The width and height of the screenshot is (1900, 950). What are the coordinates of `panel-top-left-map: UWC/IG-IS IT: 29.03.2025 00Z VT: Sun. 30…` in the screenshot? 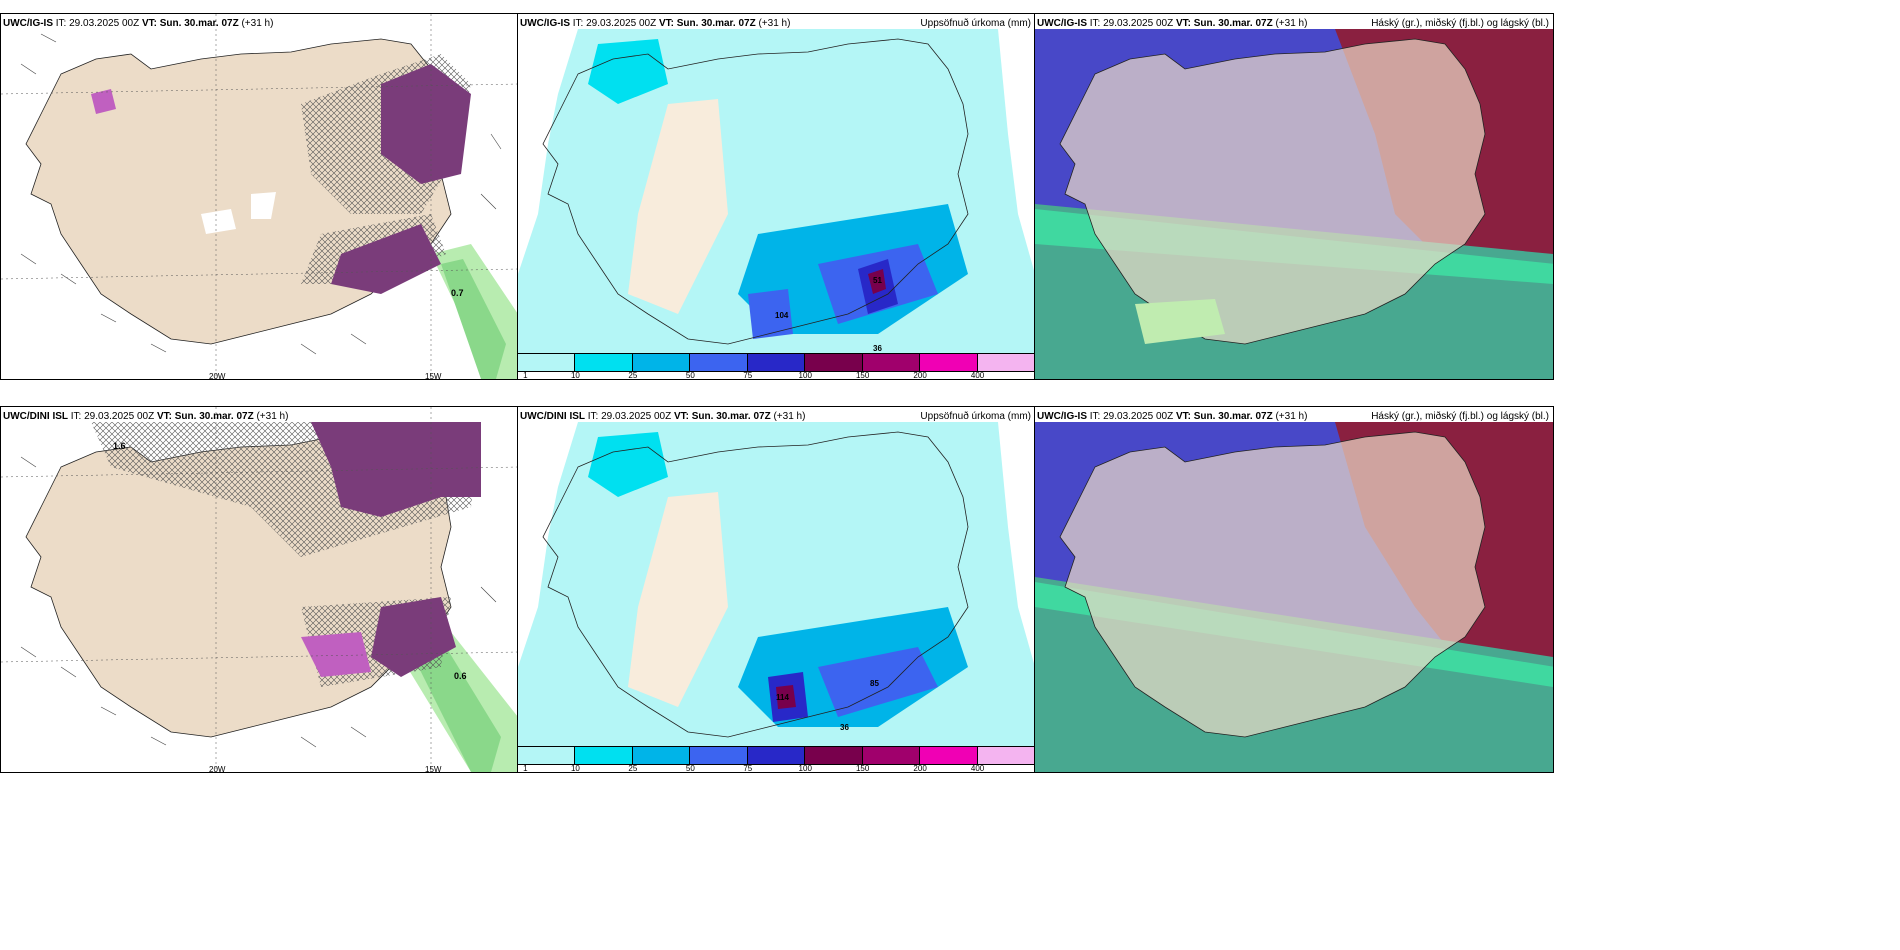 It's located at (259, 196).